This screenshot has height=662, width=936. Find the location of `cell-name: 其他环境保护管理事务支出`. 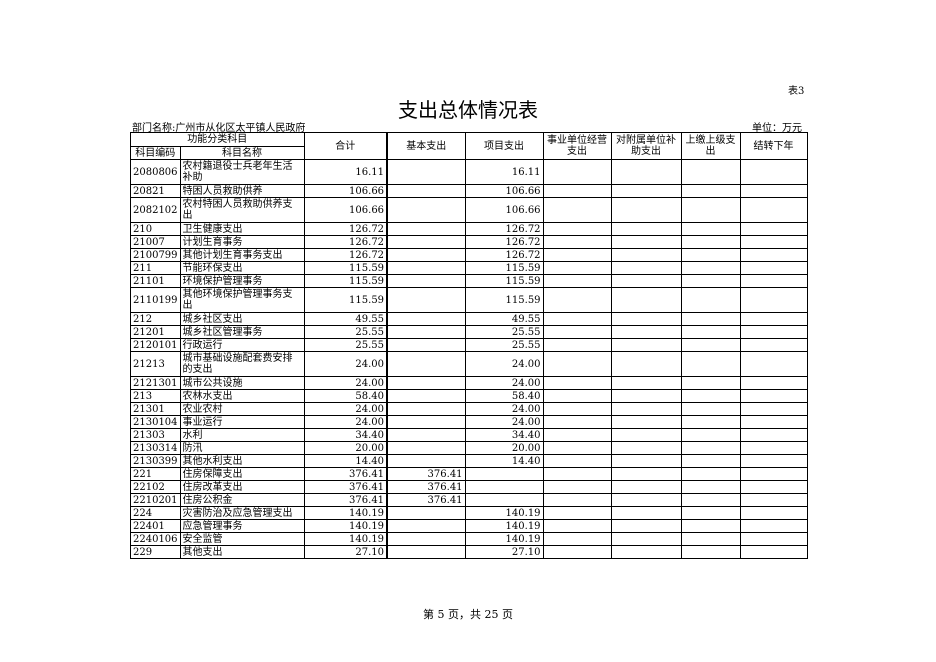

cell-name: 其他环境保护管理事务支出 is located at coordinates (242, 300).